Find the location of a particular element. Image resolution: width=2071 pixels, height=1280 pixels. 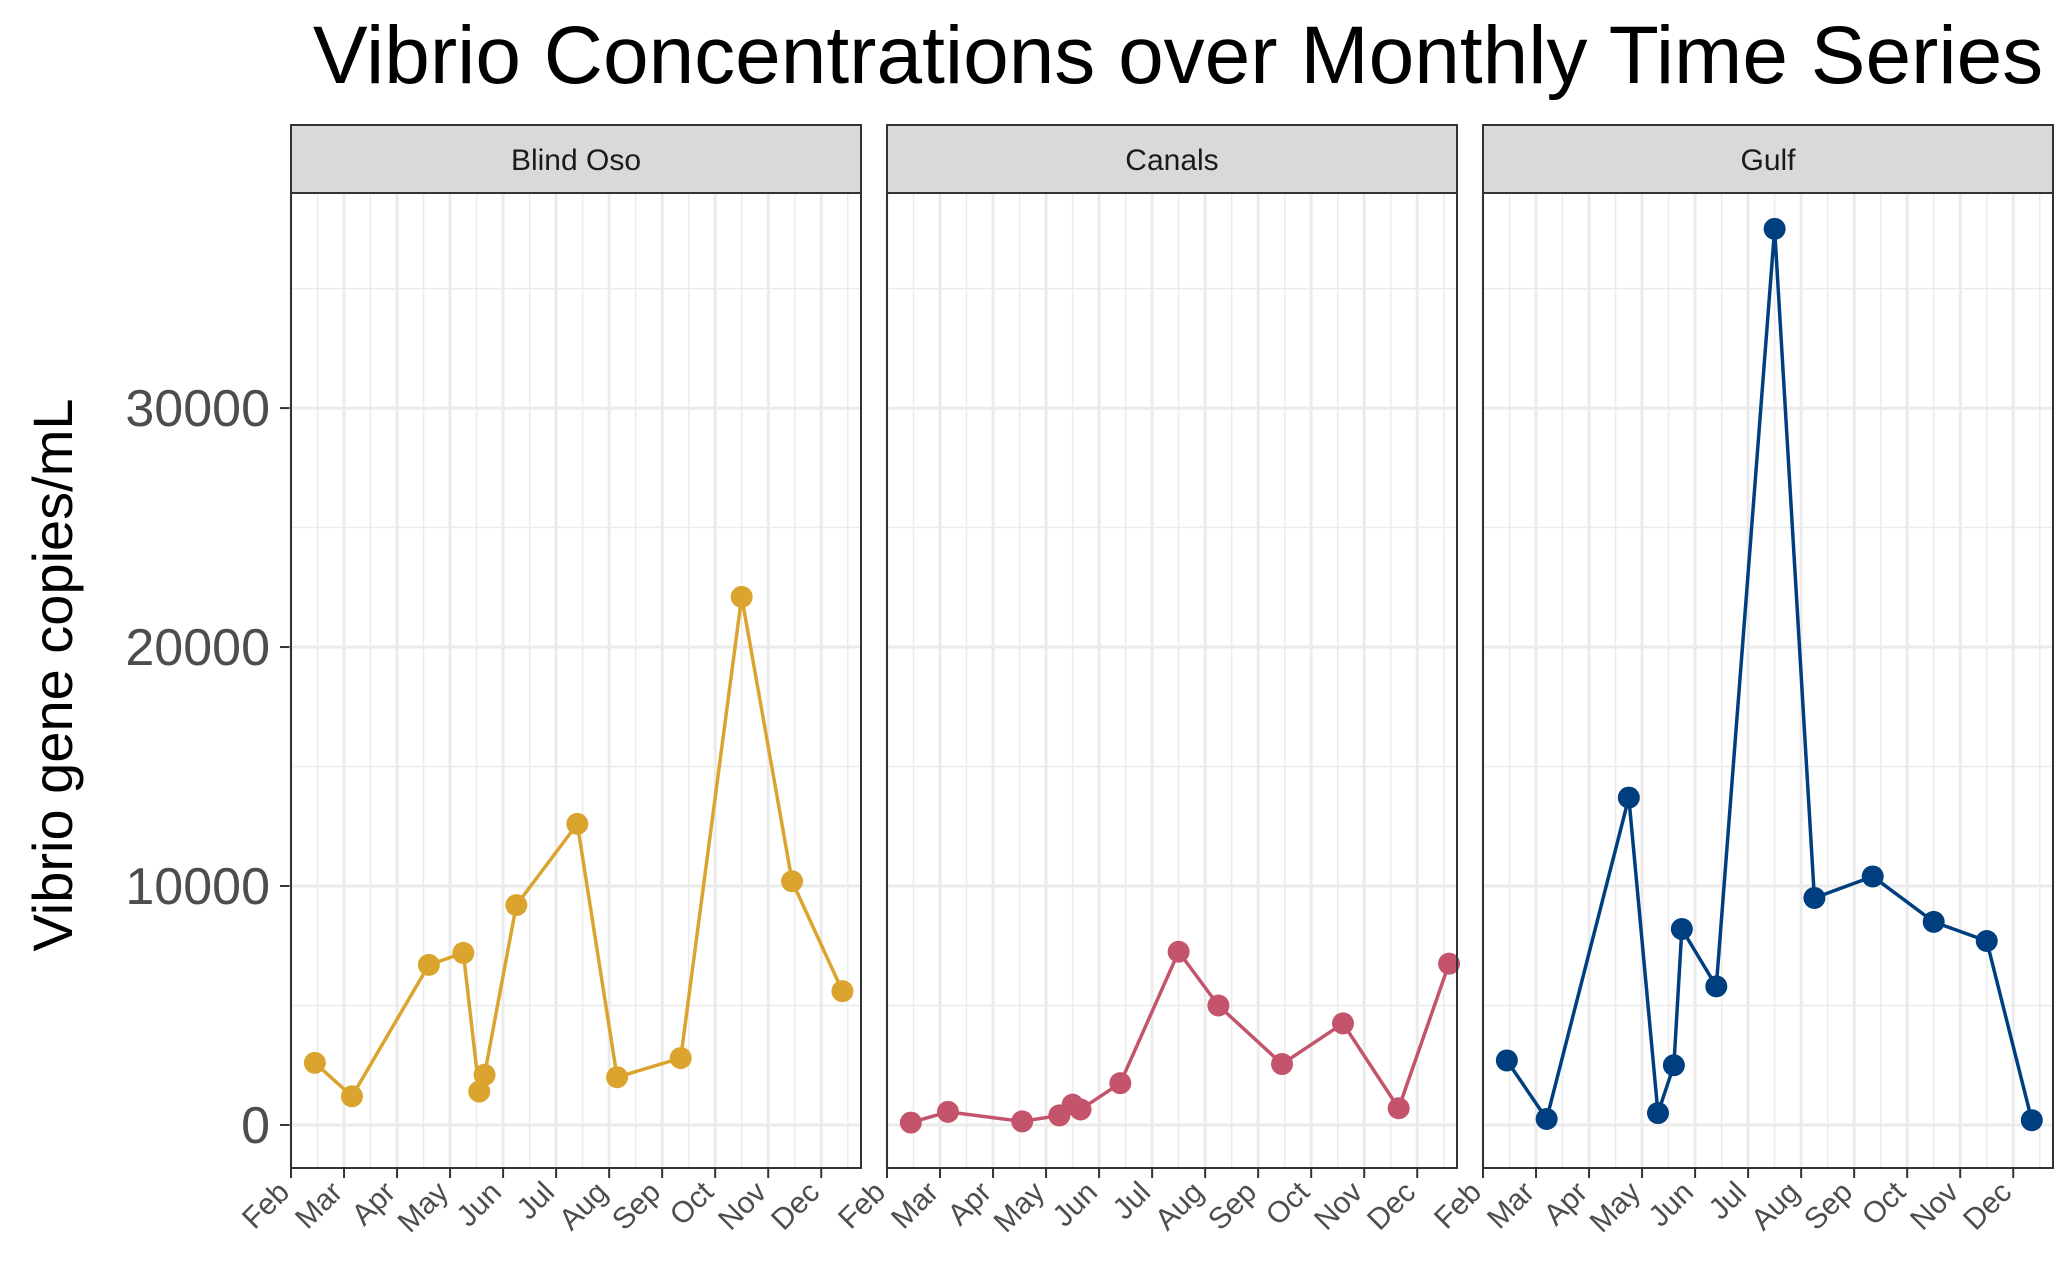

facet-strip-label: Blind Oso is located at coordinates (576, 160).